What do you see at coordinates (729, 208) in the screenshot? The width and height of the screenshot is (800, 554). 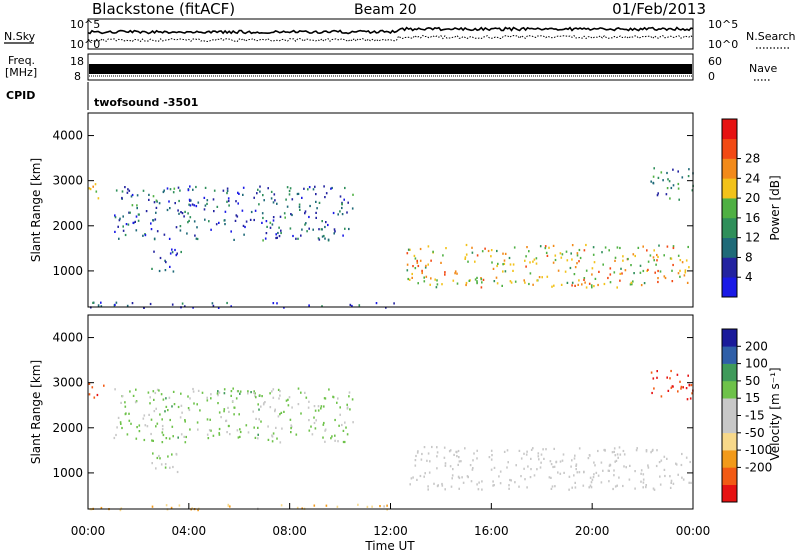 I see `colorbar-swatch` at bounding box center [729, 208].